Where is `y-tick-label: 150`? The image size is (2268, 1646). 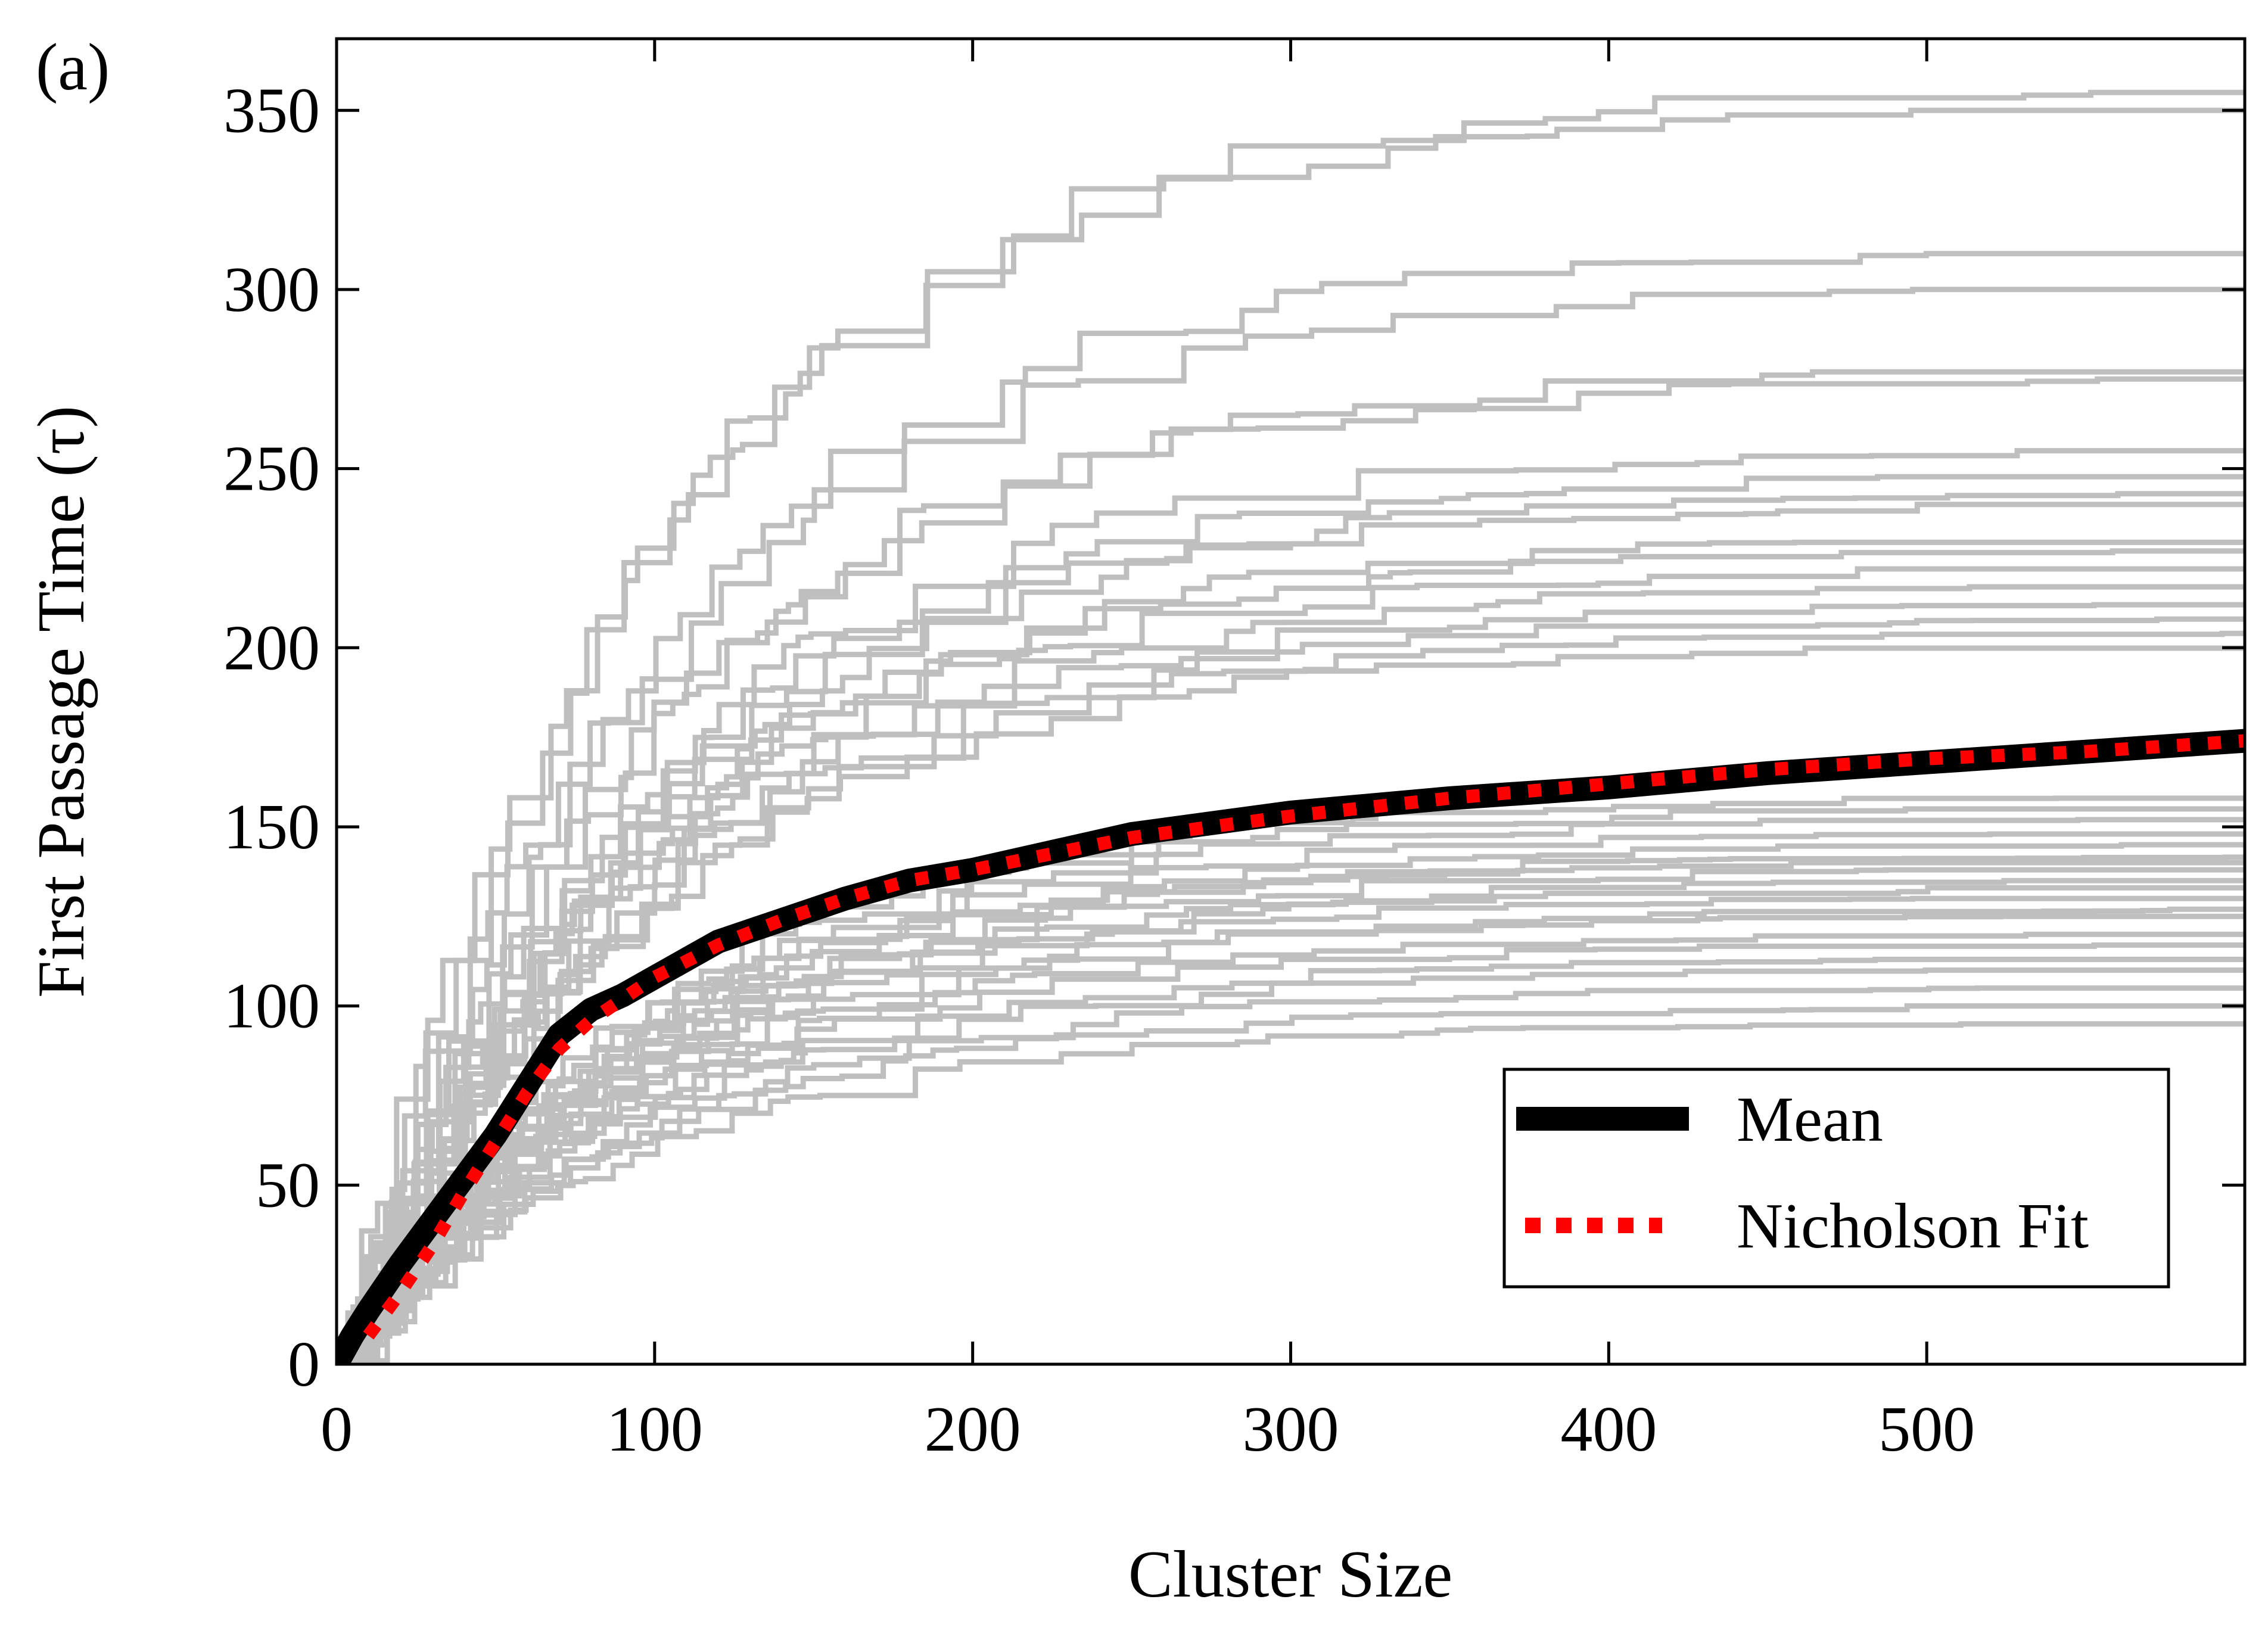
y-tick-label: 150 is located at coordinates (271, 828).